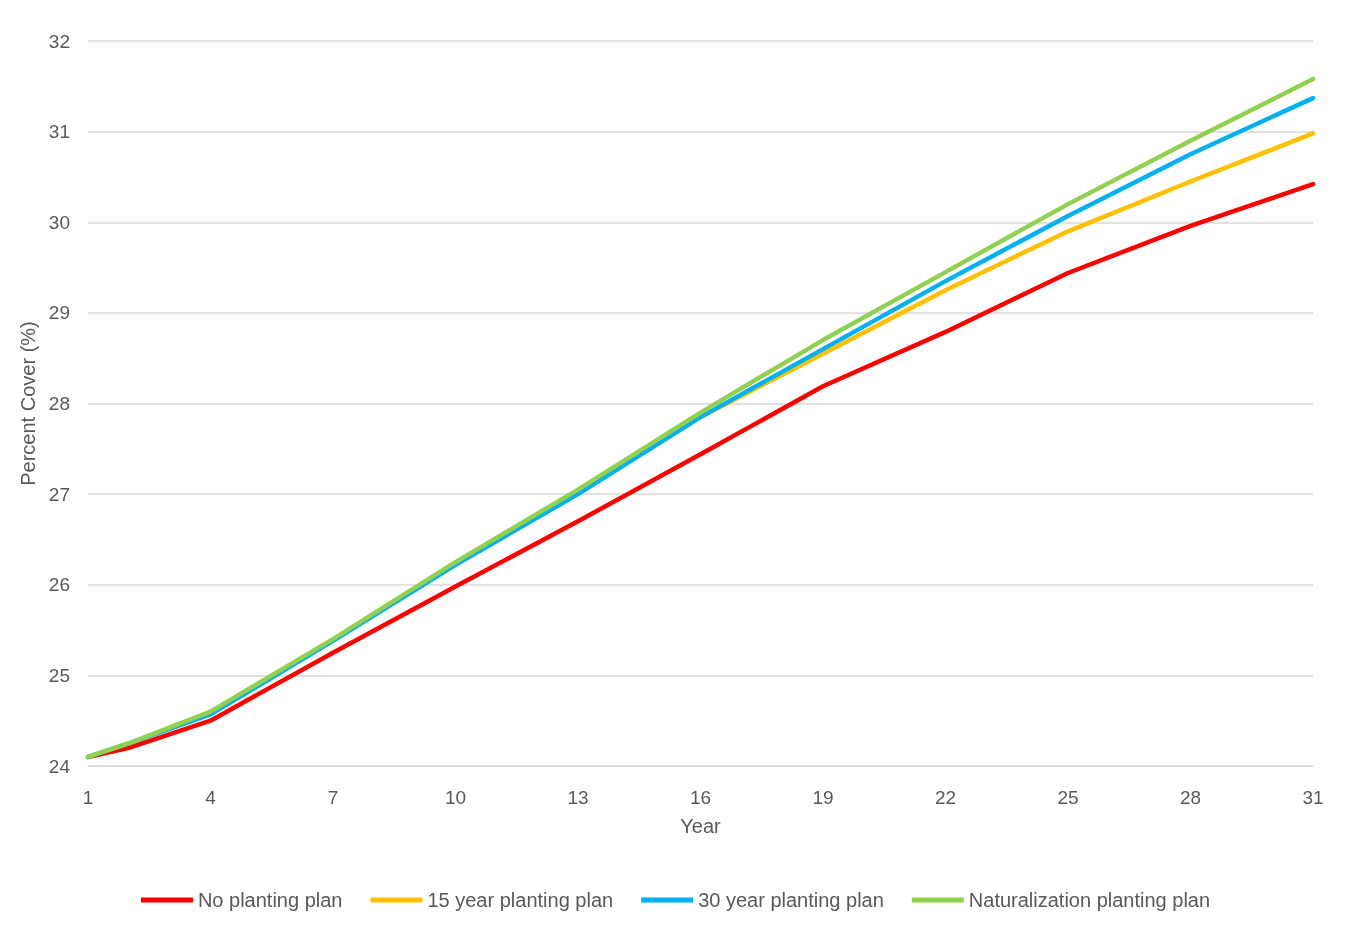  What do you see at coordinates (945, 797) in the screenshot?
I see `x-tick-label: 22` at bounding box center [945, 797].